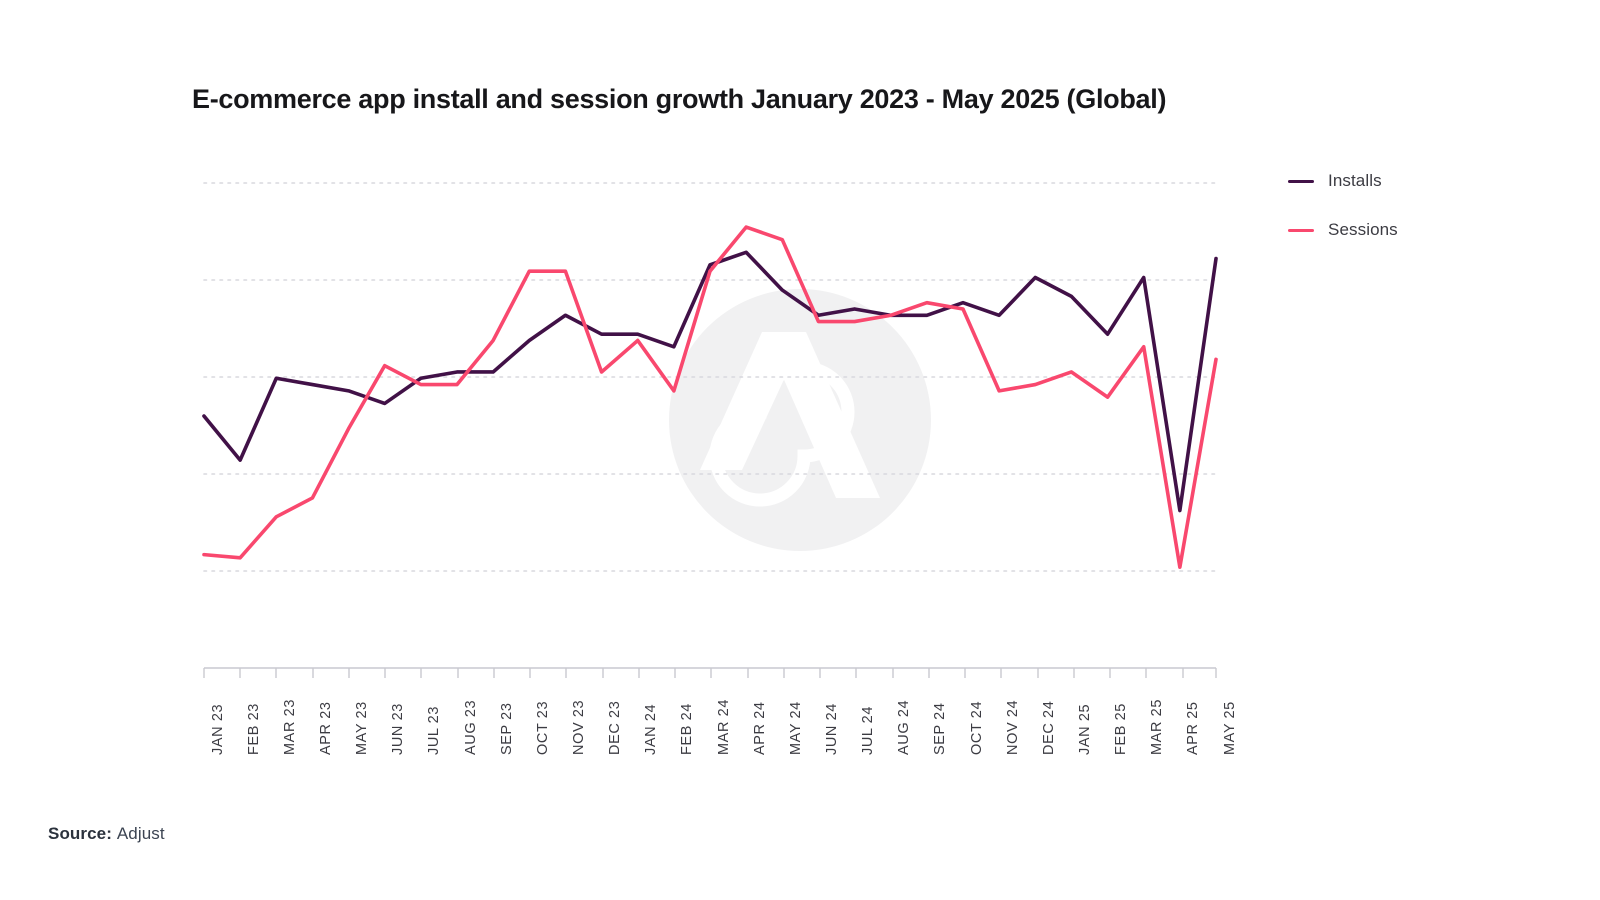  Describe the element at coordinates (1084, 729) in the screenshot. I see `x-tick-label: JAN 25` at that location.